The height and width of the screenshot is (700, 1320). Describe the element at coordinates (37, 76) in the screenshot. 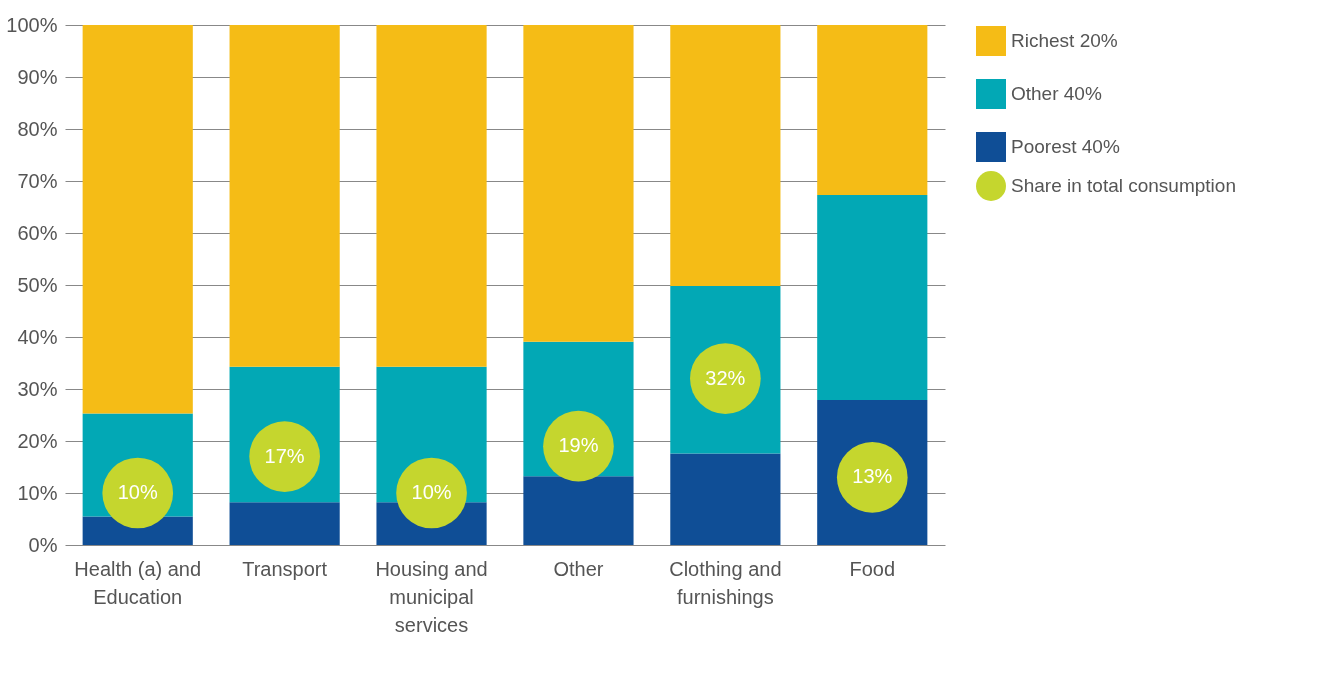

I see `y-tick-label: 90%` at that location.